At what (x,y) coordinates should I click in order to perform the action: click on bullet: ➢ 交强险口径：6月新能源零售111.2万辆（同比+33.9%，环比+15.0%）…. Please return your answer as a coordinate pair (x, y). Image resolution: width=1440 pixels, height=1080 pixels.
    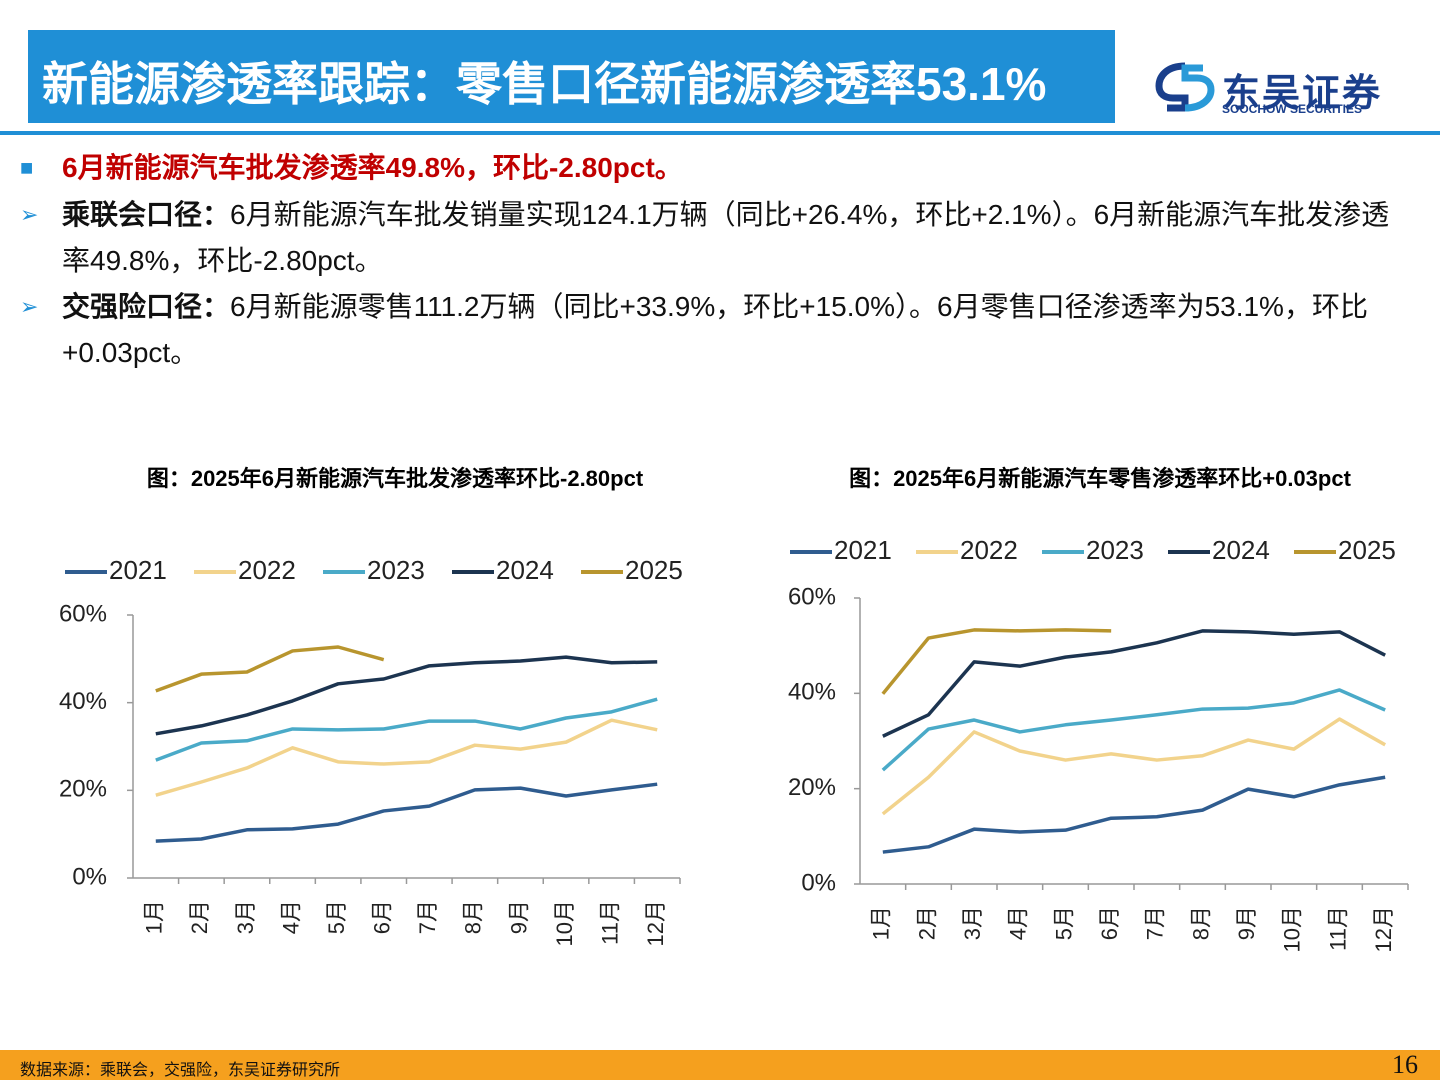
    Looking at the image, I should click on (694, 329).